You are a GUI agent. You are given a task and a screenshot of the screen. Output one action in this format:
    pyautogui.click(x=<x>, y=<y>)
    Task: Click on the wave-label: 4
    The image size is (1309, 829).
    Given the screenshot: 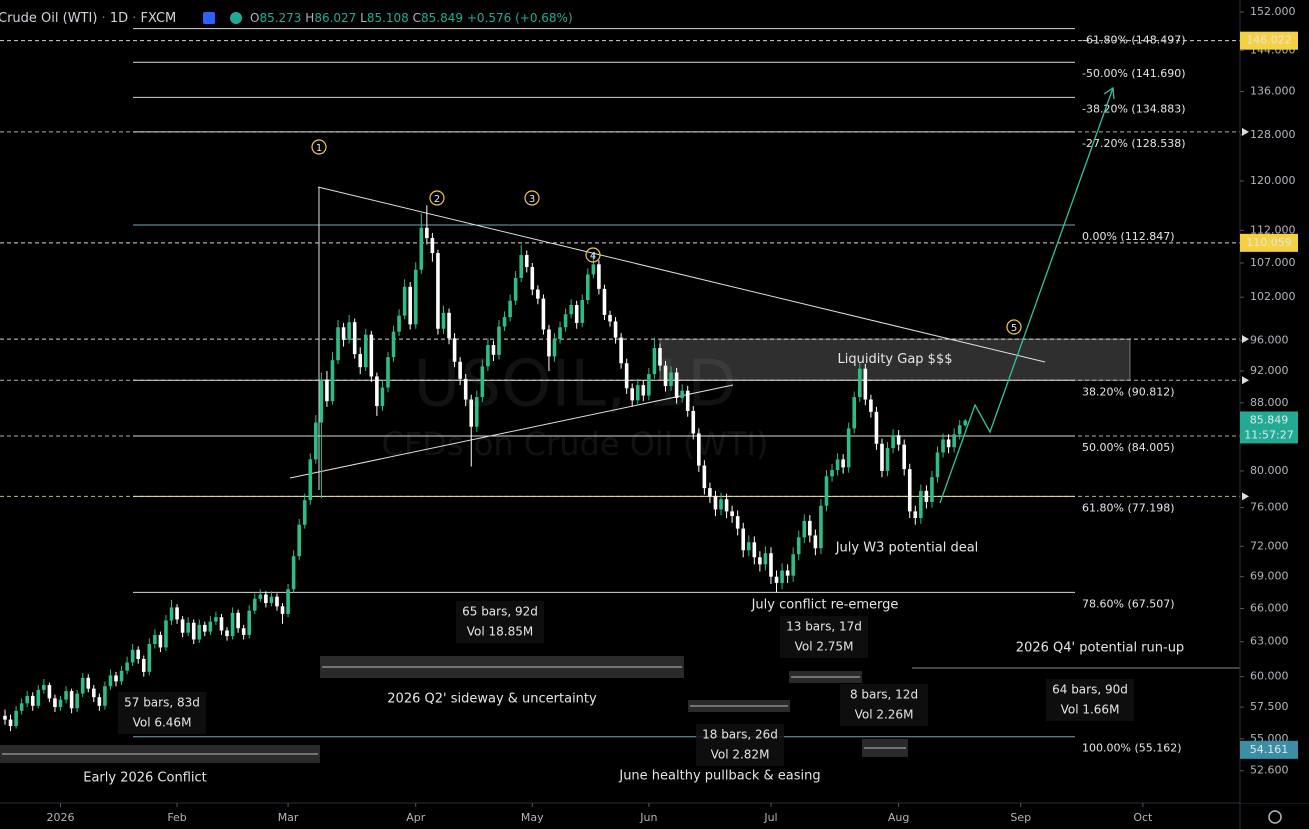 What is the action you would take?
    pyautogui.click(x=593, y=256)
    